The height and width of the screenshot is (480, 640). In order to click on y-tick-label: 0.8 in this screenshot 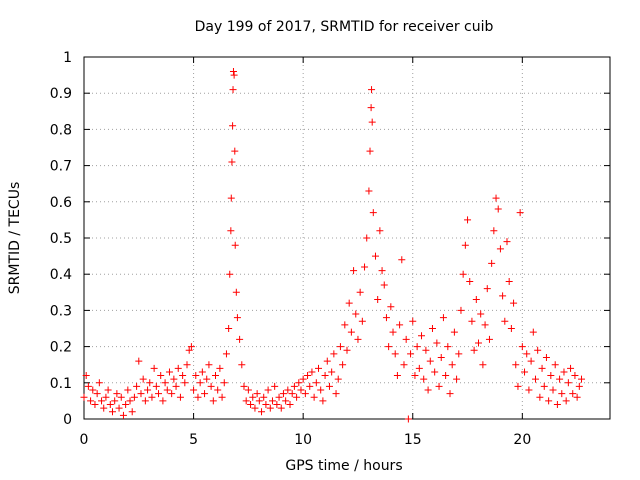, I will do `click(61, 130)`.